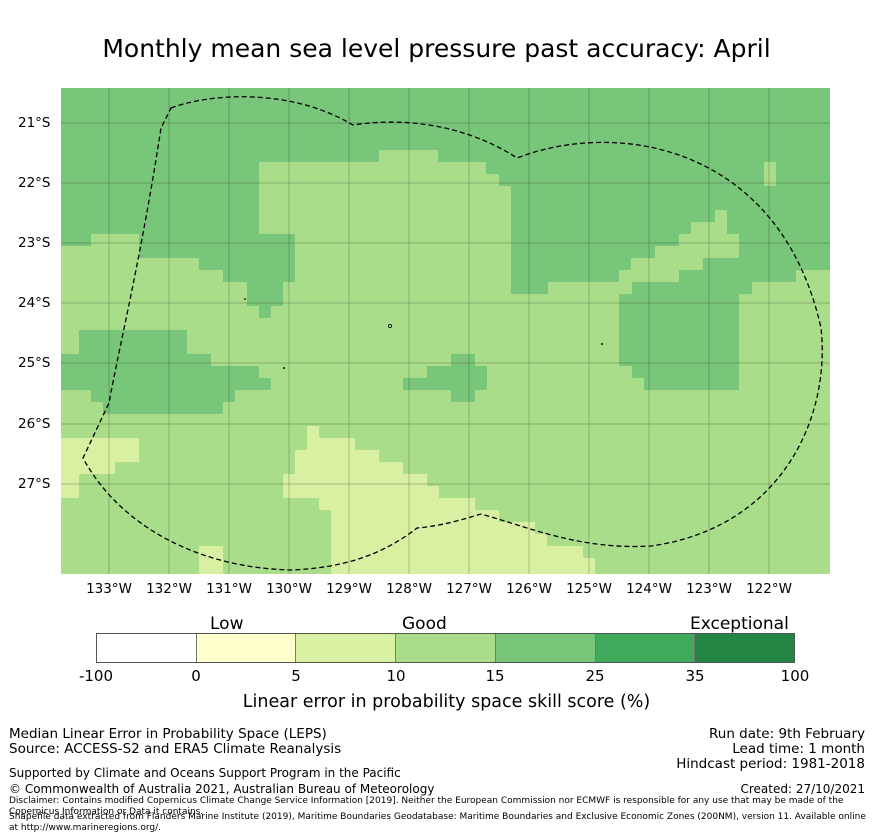 Image resolution: width=873 pixels, height=839 pixels. I want to click on footer-hindcast: Hindcast period: 1981-2018, so click(770, 764).